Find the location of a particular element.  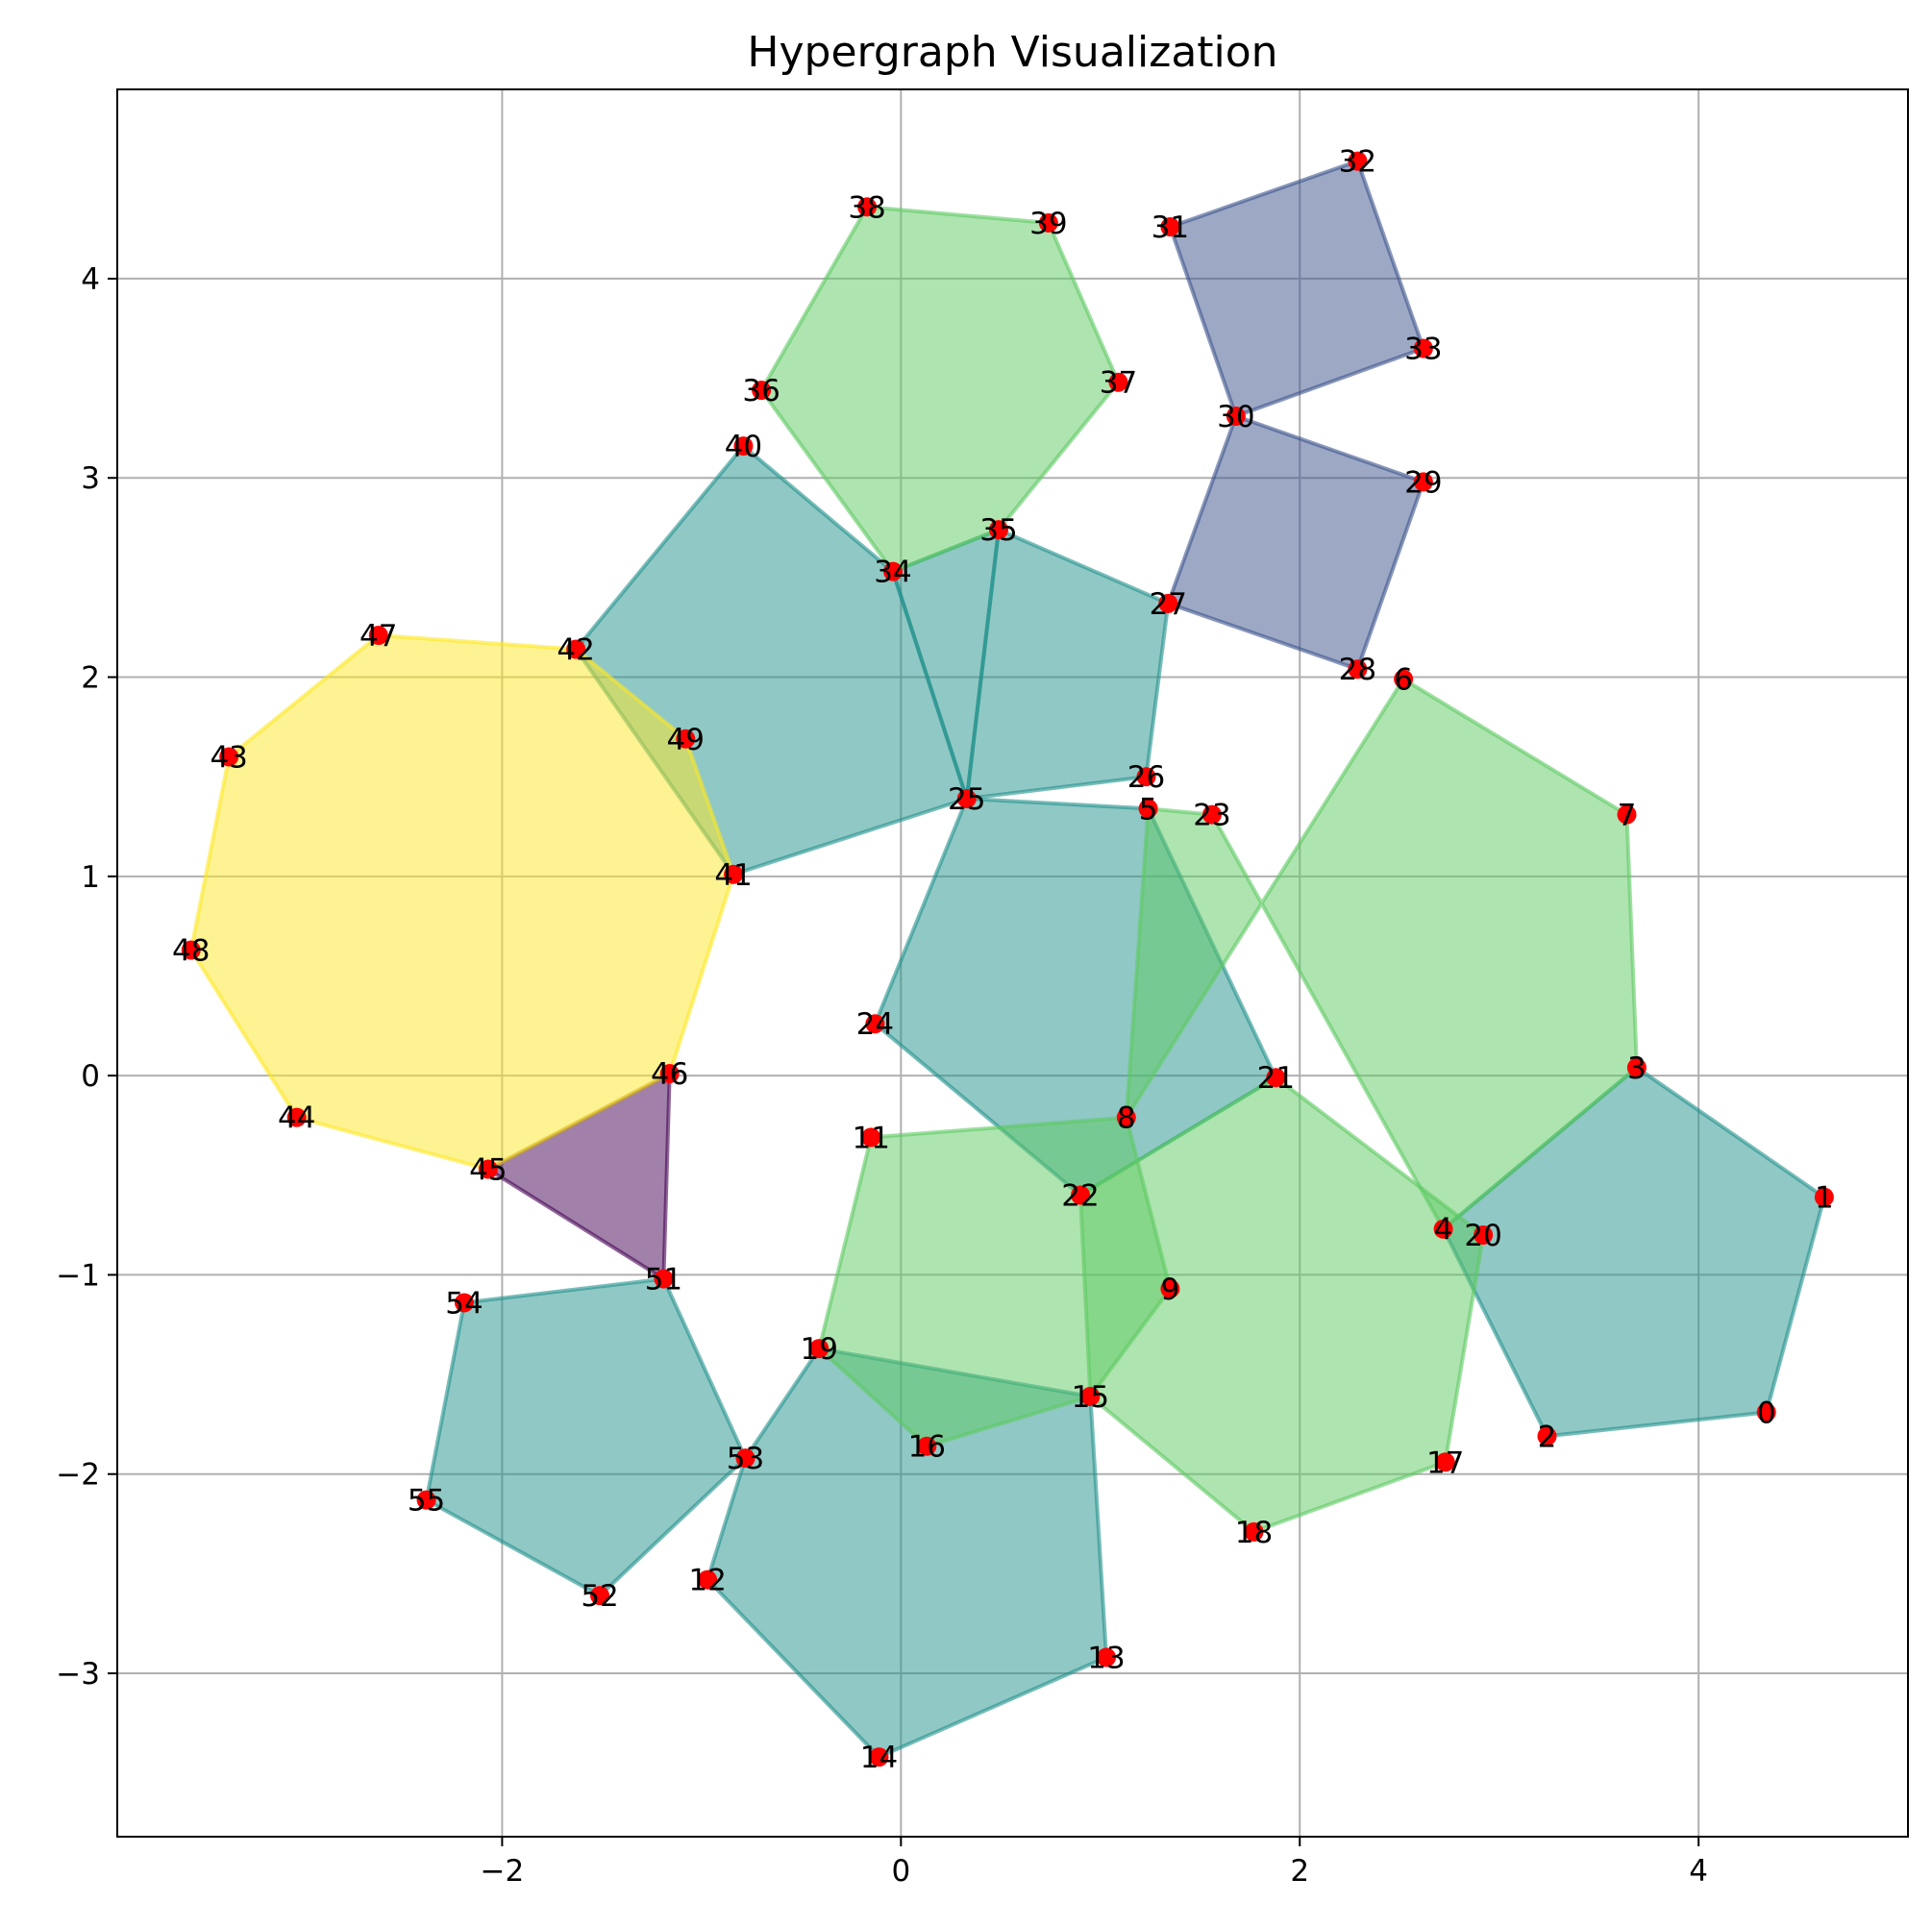

node-label-45: 45 is located at coordinates (488, 1171).